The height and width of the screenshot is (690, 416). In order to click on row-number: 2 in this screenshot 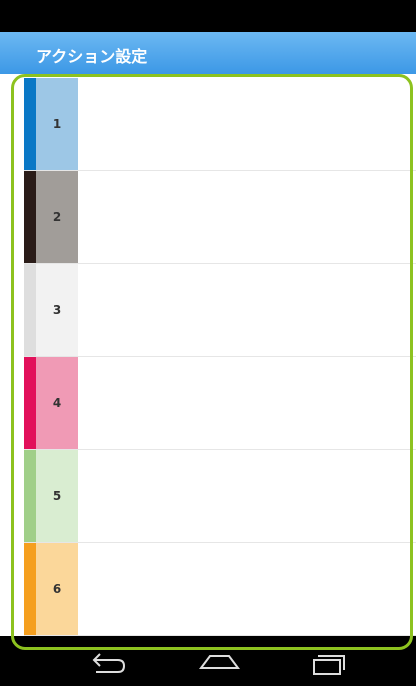, I will do `click(57, 217)`.